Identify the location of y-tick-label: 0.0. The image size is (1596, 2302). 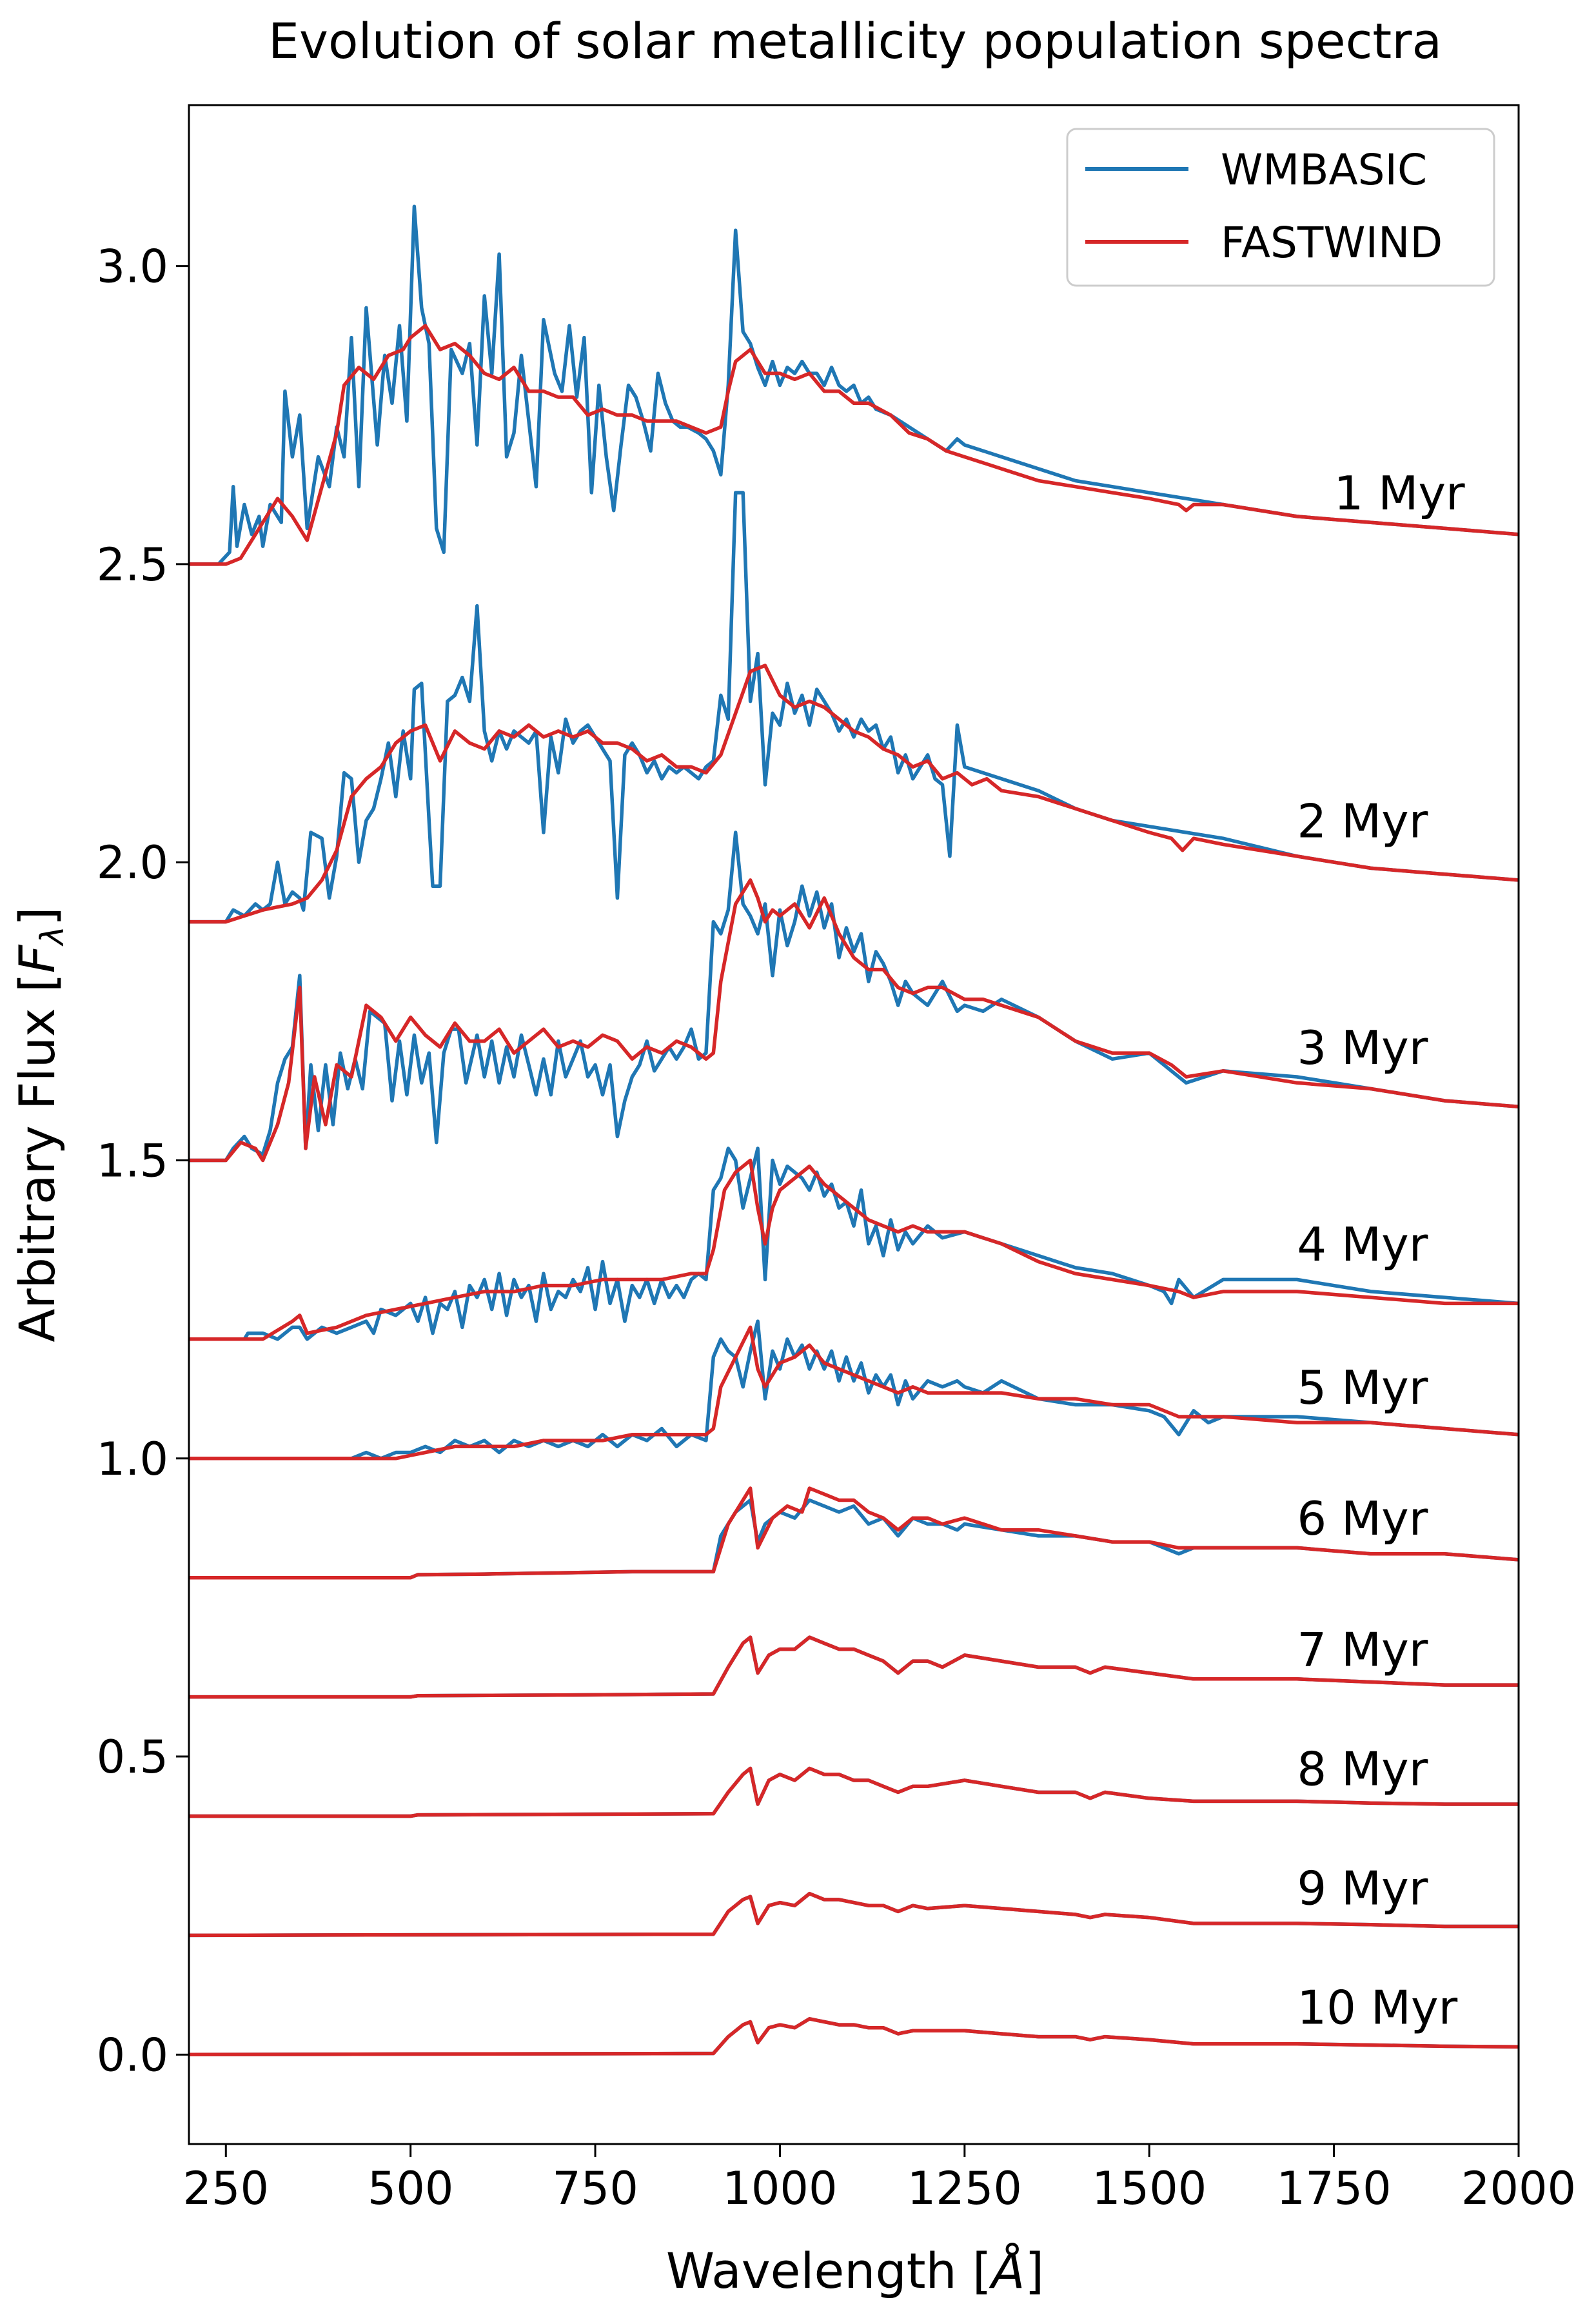
(132, 2055).